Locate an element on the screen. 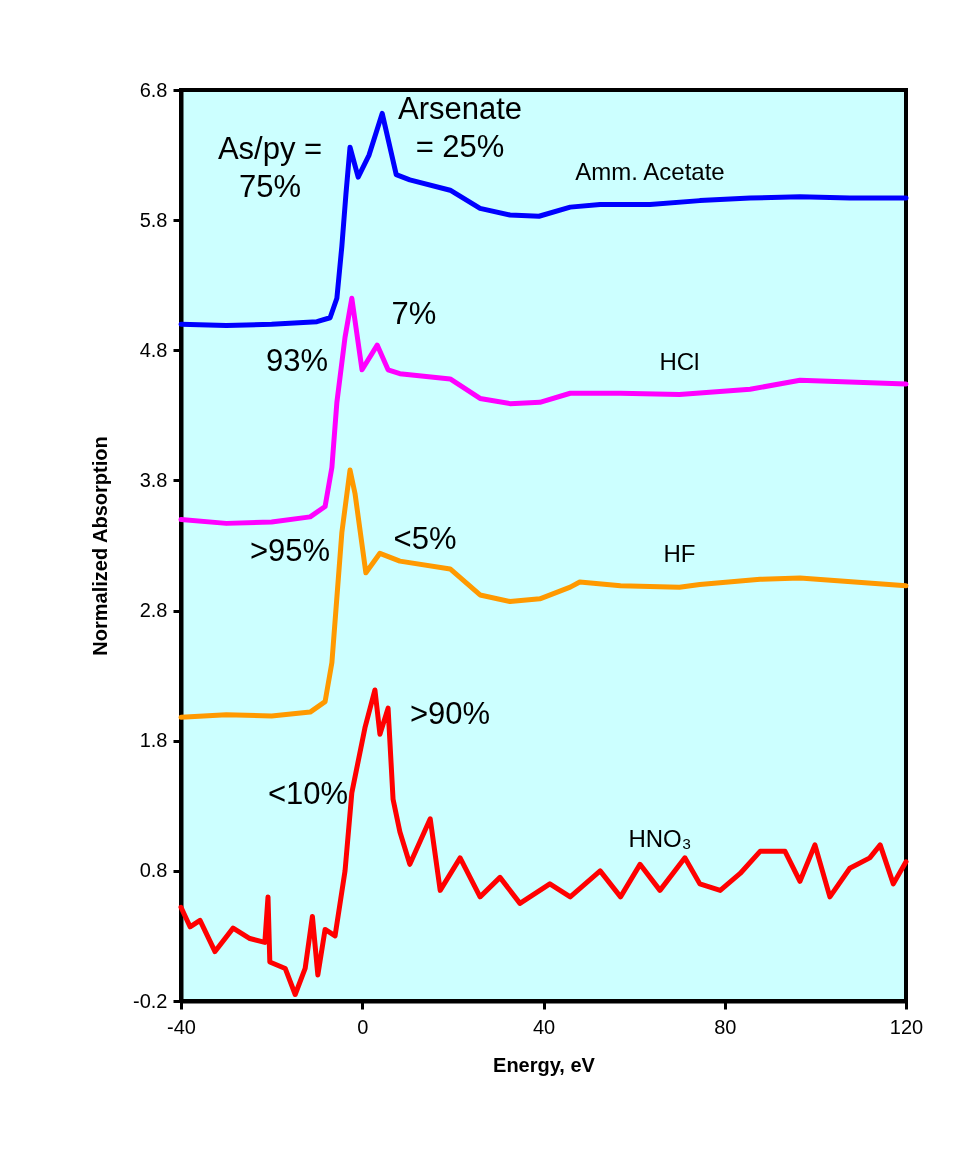 This screenshot has width=970, height=1154. y-tick-label: -0.2 is located at coordinates (150, 1000).